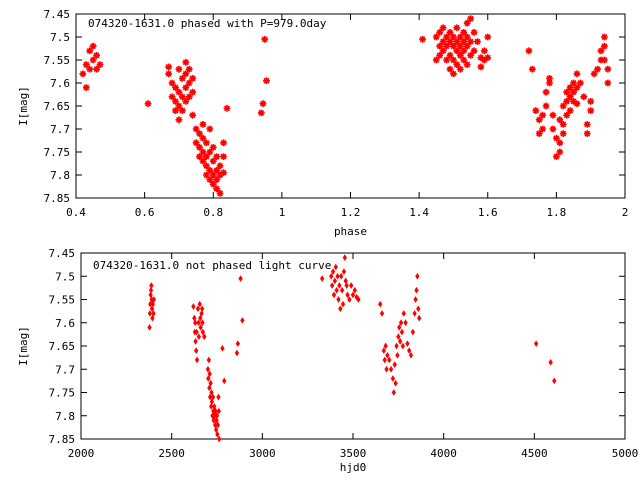  What do you see at coordinates (60, 175) in the screenshot?
I see `y-tick-label: 7.8` at bounding box center [60, 175].